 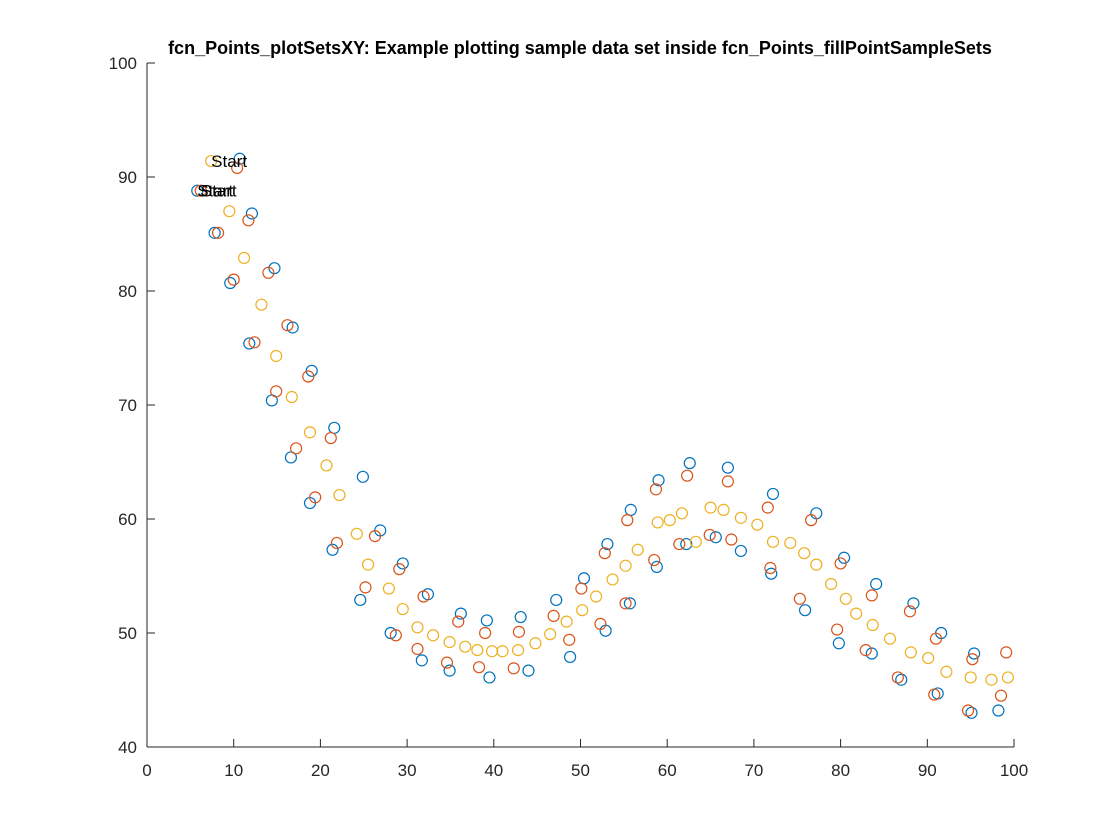 I want to click on x-tick-label: 60, so click(x=667, y=770).